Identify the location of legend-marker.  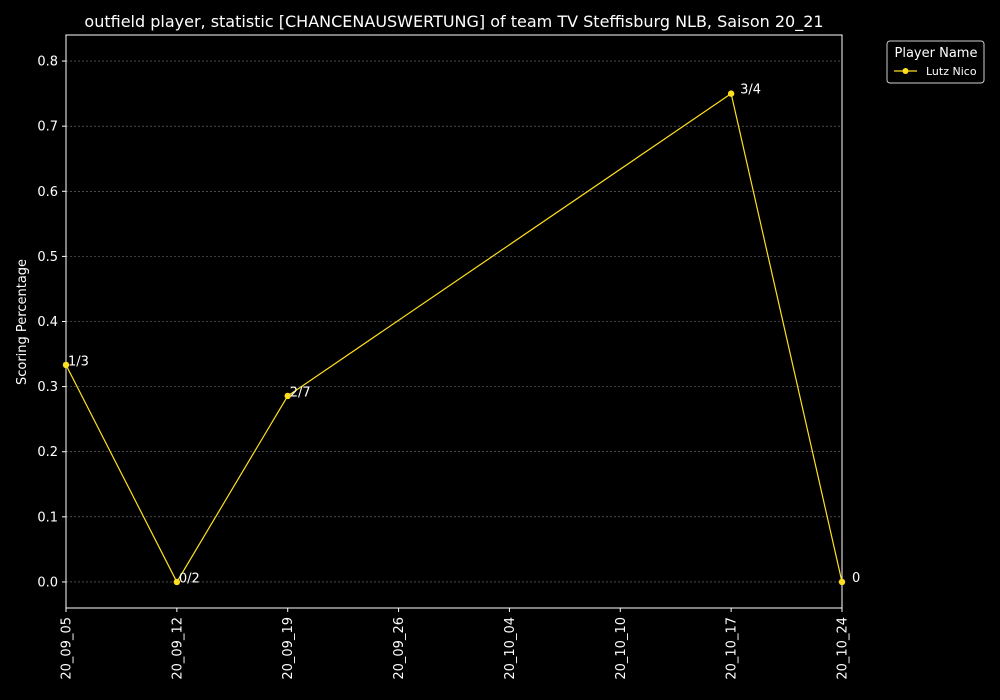
(905, 71).